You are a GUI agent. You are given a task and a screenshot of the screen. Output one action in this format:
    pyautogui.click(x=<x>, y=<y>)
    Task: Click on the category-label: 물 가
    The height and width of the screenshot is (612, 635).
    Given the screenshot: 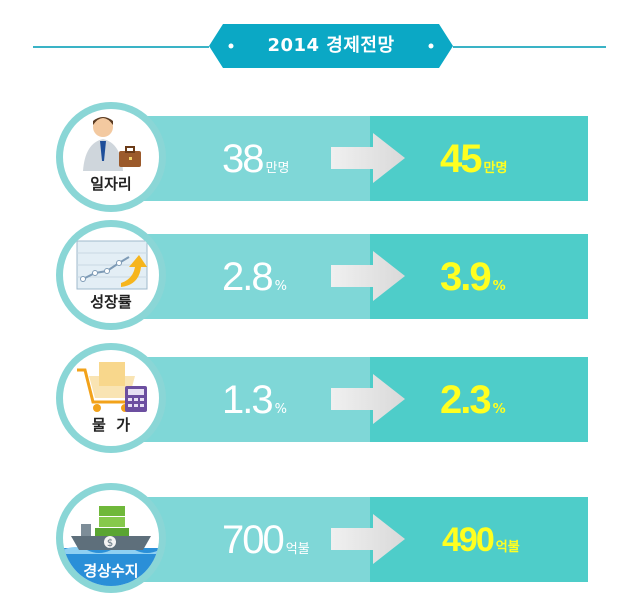 What is the action you would take?
    pyautogui.click(x=111, y=425)
    